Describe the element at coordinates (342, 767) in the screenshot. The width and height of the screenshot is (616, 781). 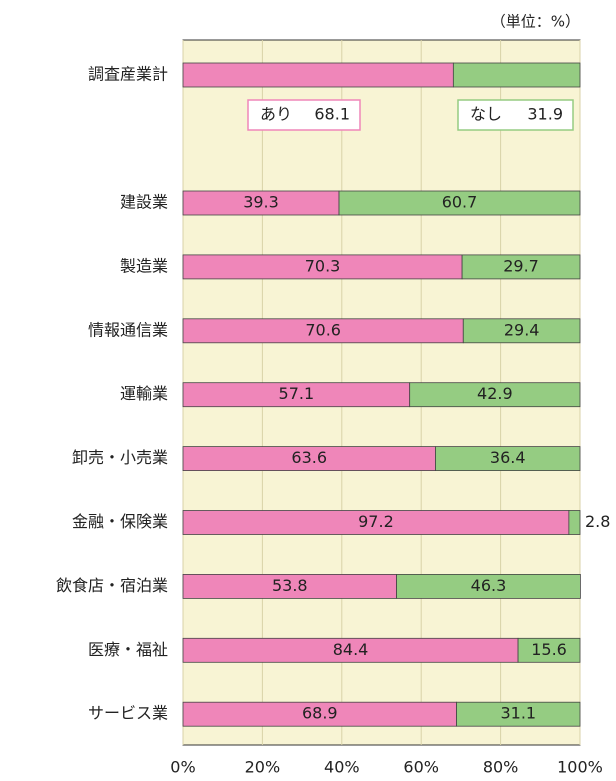
I see `x-tick-label: 40%` at that location.